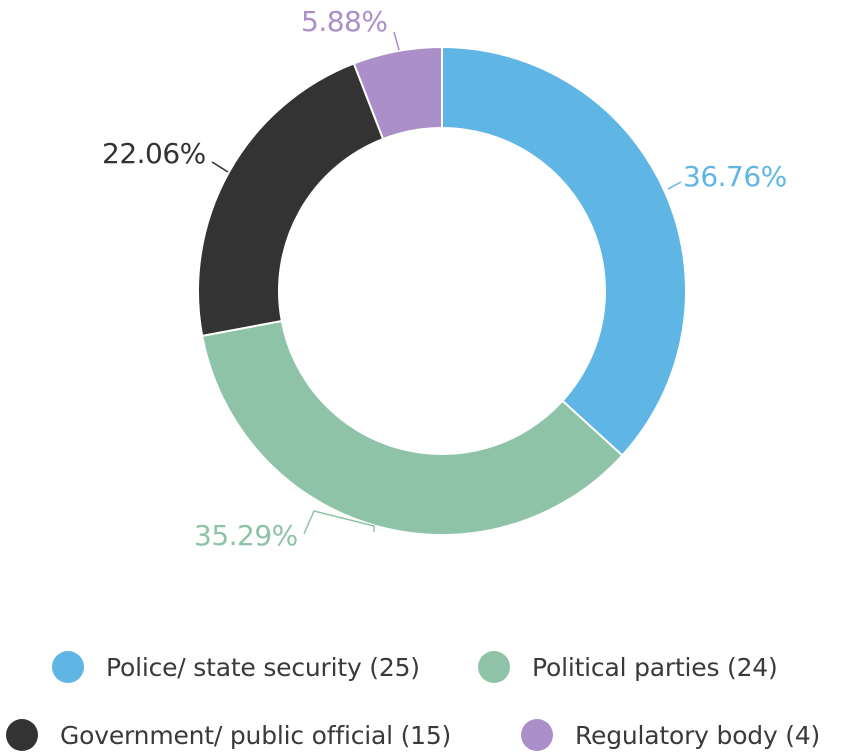 The height and width of the screenshot is (755, 867). Describe the element at coordinates (655, 667) in the screenshot. I see `legend-label-political-parties: Political parties (24)` at that location.